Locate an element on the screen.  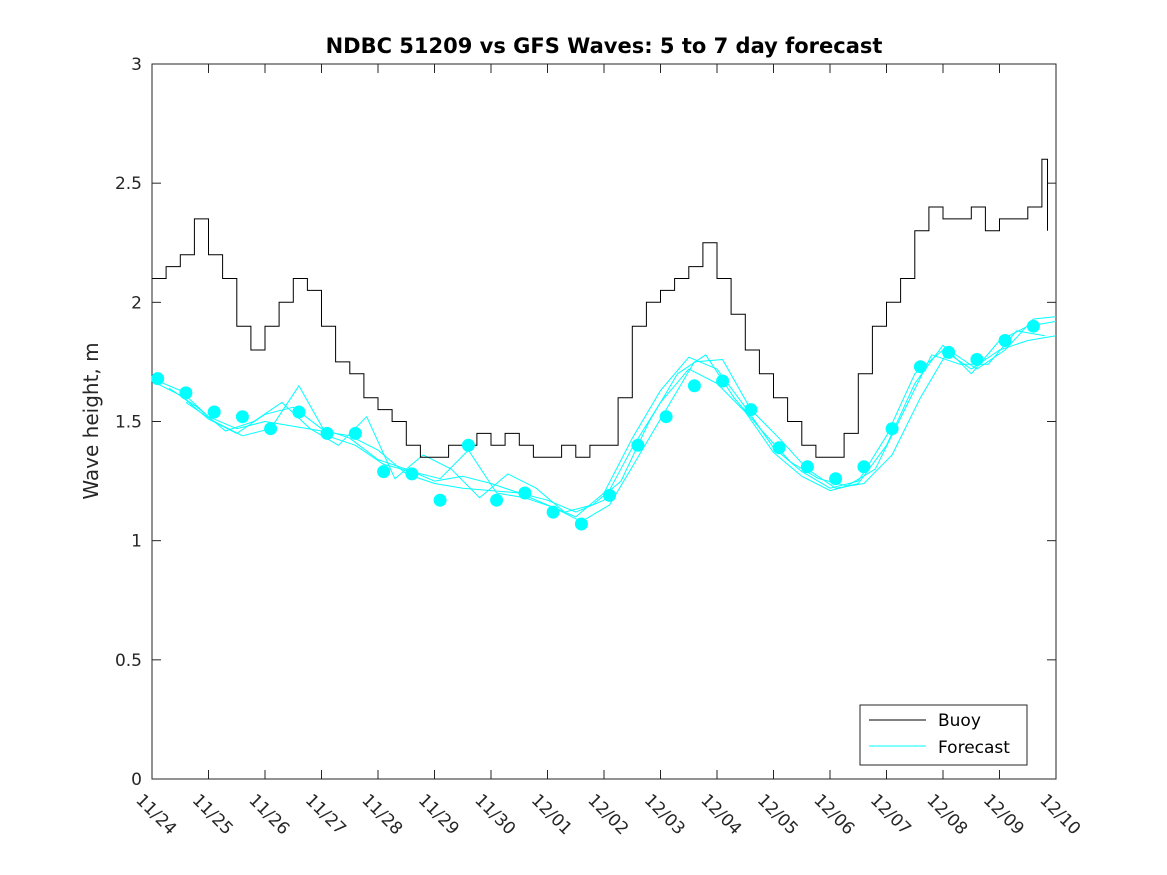
y-tick-label: 0.5 is located at coordinates (128, 661).